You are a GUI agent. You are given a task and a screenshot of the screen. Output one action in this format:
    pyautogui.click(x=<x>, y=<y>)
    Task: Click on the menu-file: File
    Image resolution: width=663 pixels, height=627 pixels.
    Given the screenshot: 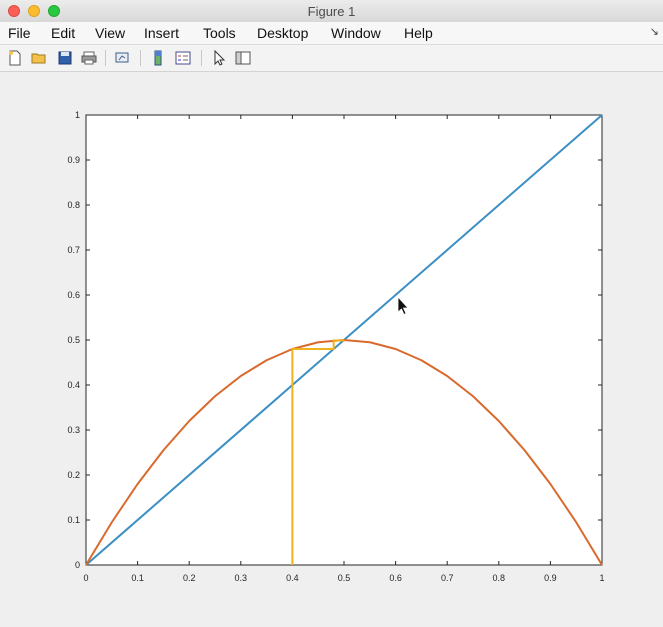 What is the action you would take?
    pyautogui.click(x=19, y=33)
    